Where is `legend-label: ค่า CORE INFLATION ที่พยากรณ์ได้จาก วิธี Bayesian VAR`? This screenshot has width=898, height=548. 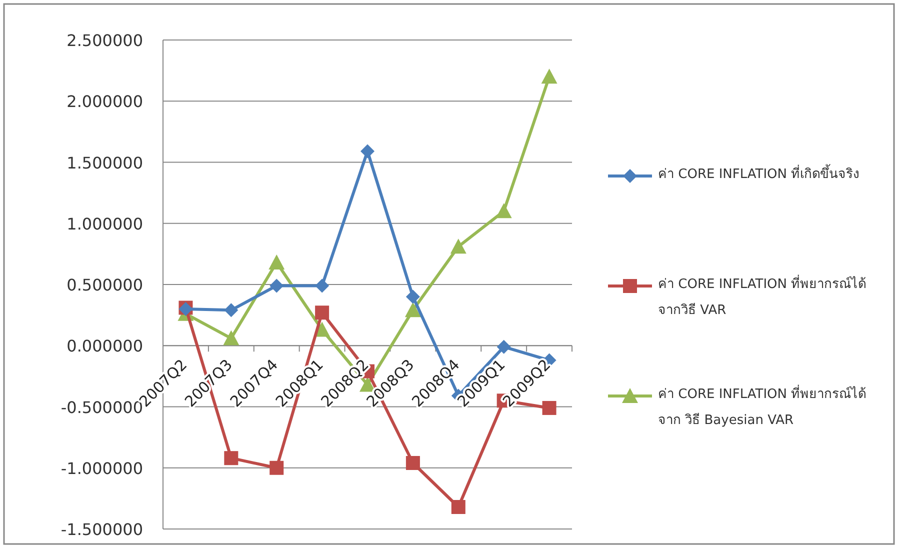 legend-label: ค่า CORE INFLATION ที่พยากรณ์ได้จาก วิธี Bayesian VAR is located at coordinates (763, 407).